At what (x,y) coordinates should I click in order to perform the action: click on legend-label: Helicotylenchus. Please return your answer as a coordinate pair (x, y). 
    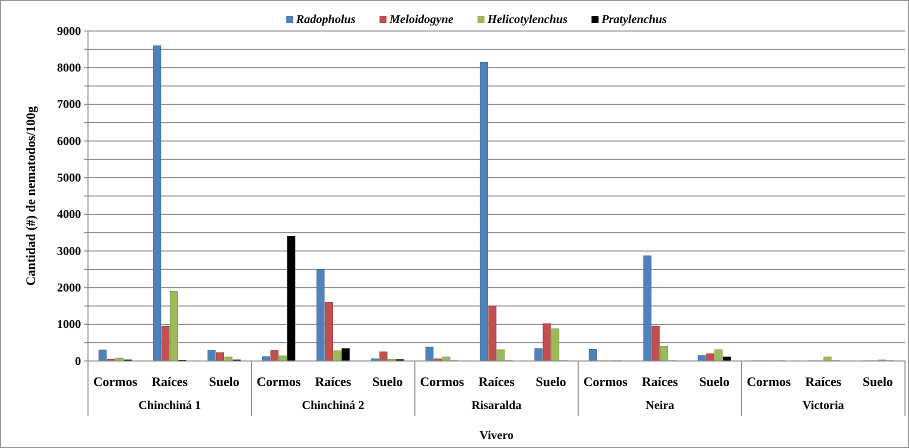
    Looking at the image, I should click on (527, 19).